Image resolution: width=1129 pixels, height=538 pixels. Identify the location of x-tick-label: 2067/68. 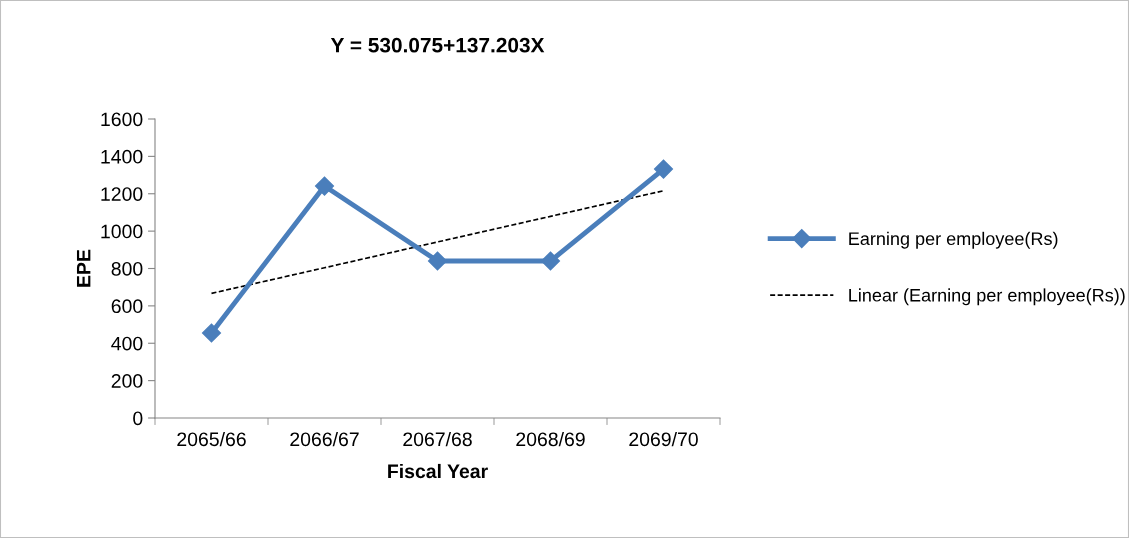
(437, 439).